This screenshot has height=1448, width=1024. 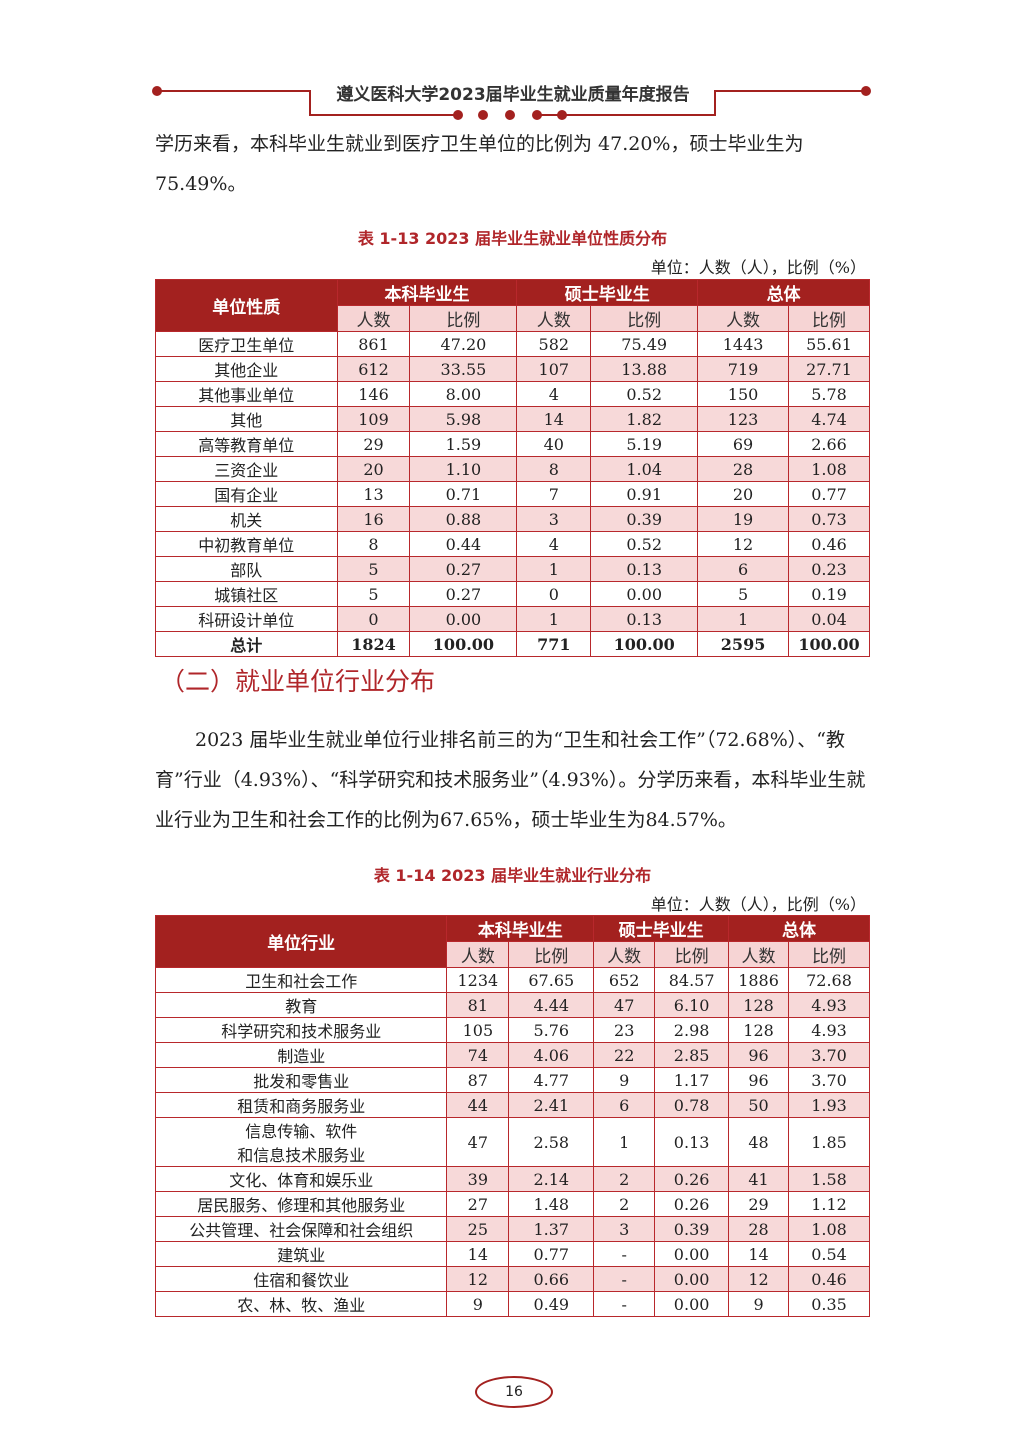 What do you see at coordinates (624, 1055) in the screenshot?
I see `cell-value: 22` at bounding box center [624, 1055].